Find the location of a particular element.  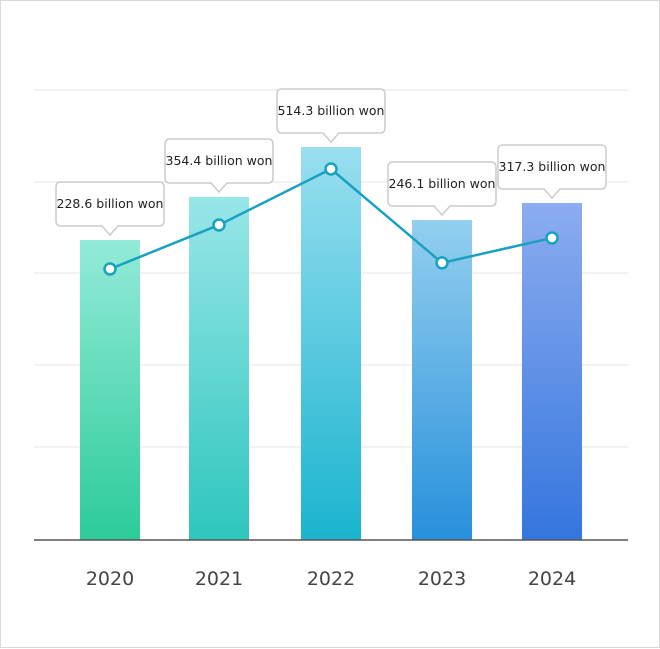

data-label-callout-2020 is located at coordinates (110, 209).